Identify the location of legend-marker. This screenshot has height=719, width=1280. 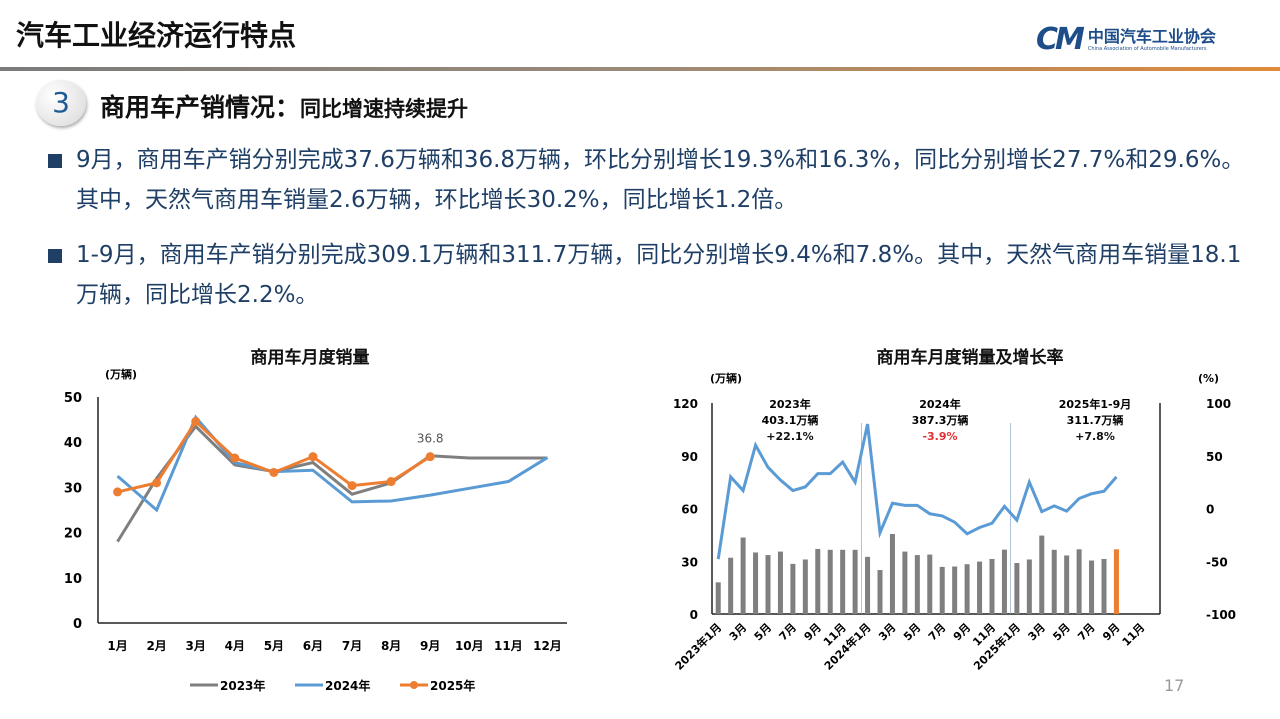
(414, 685).